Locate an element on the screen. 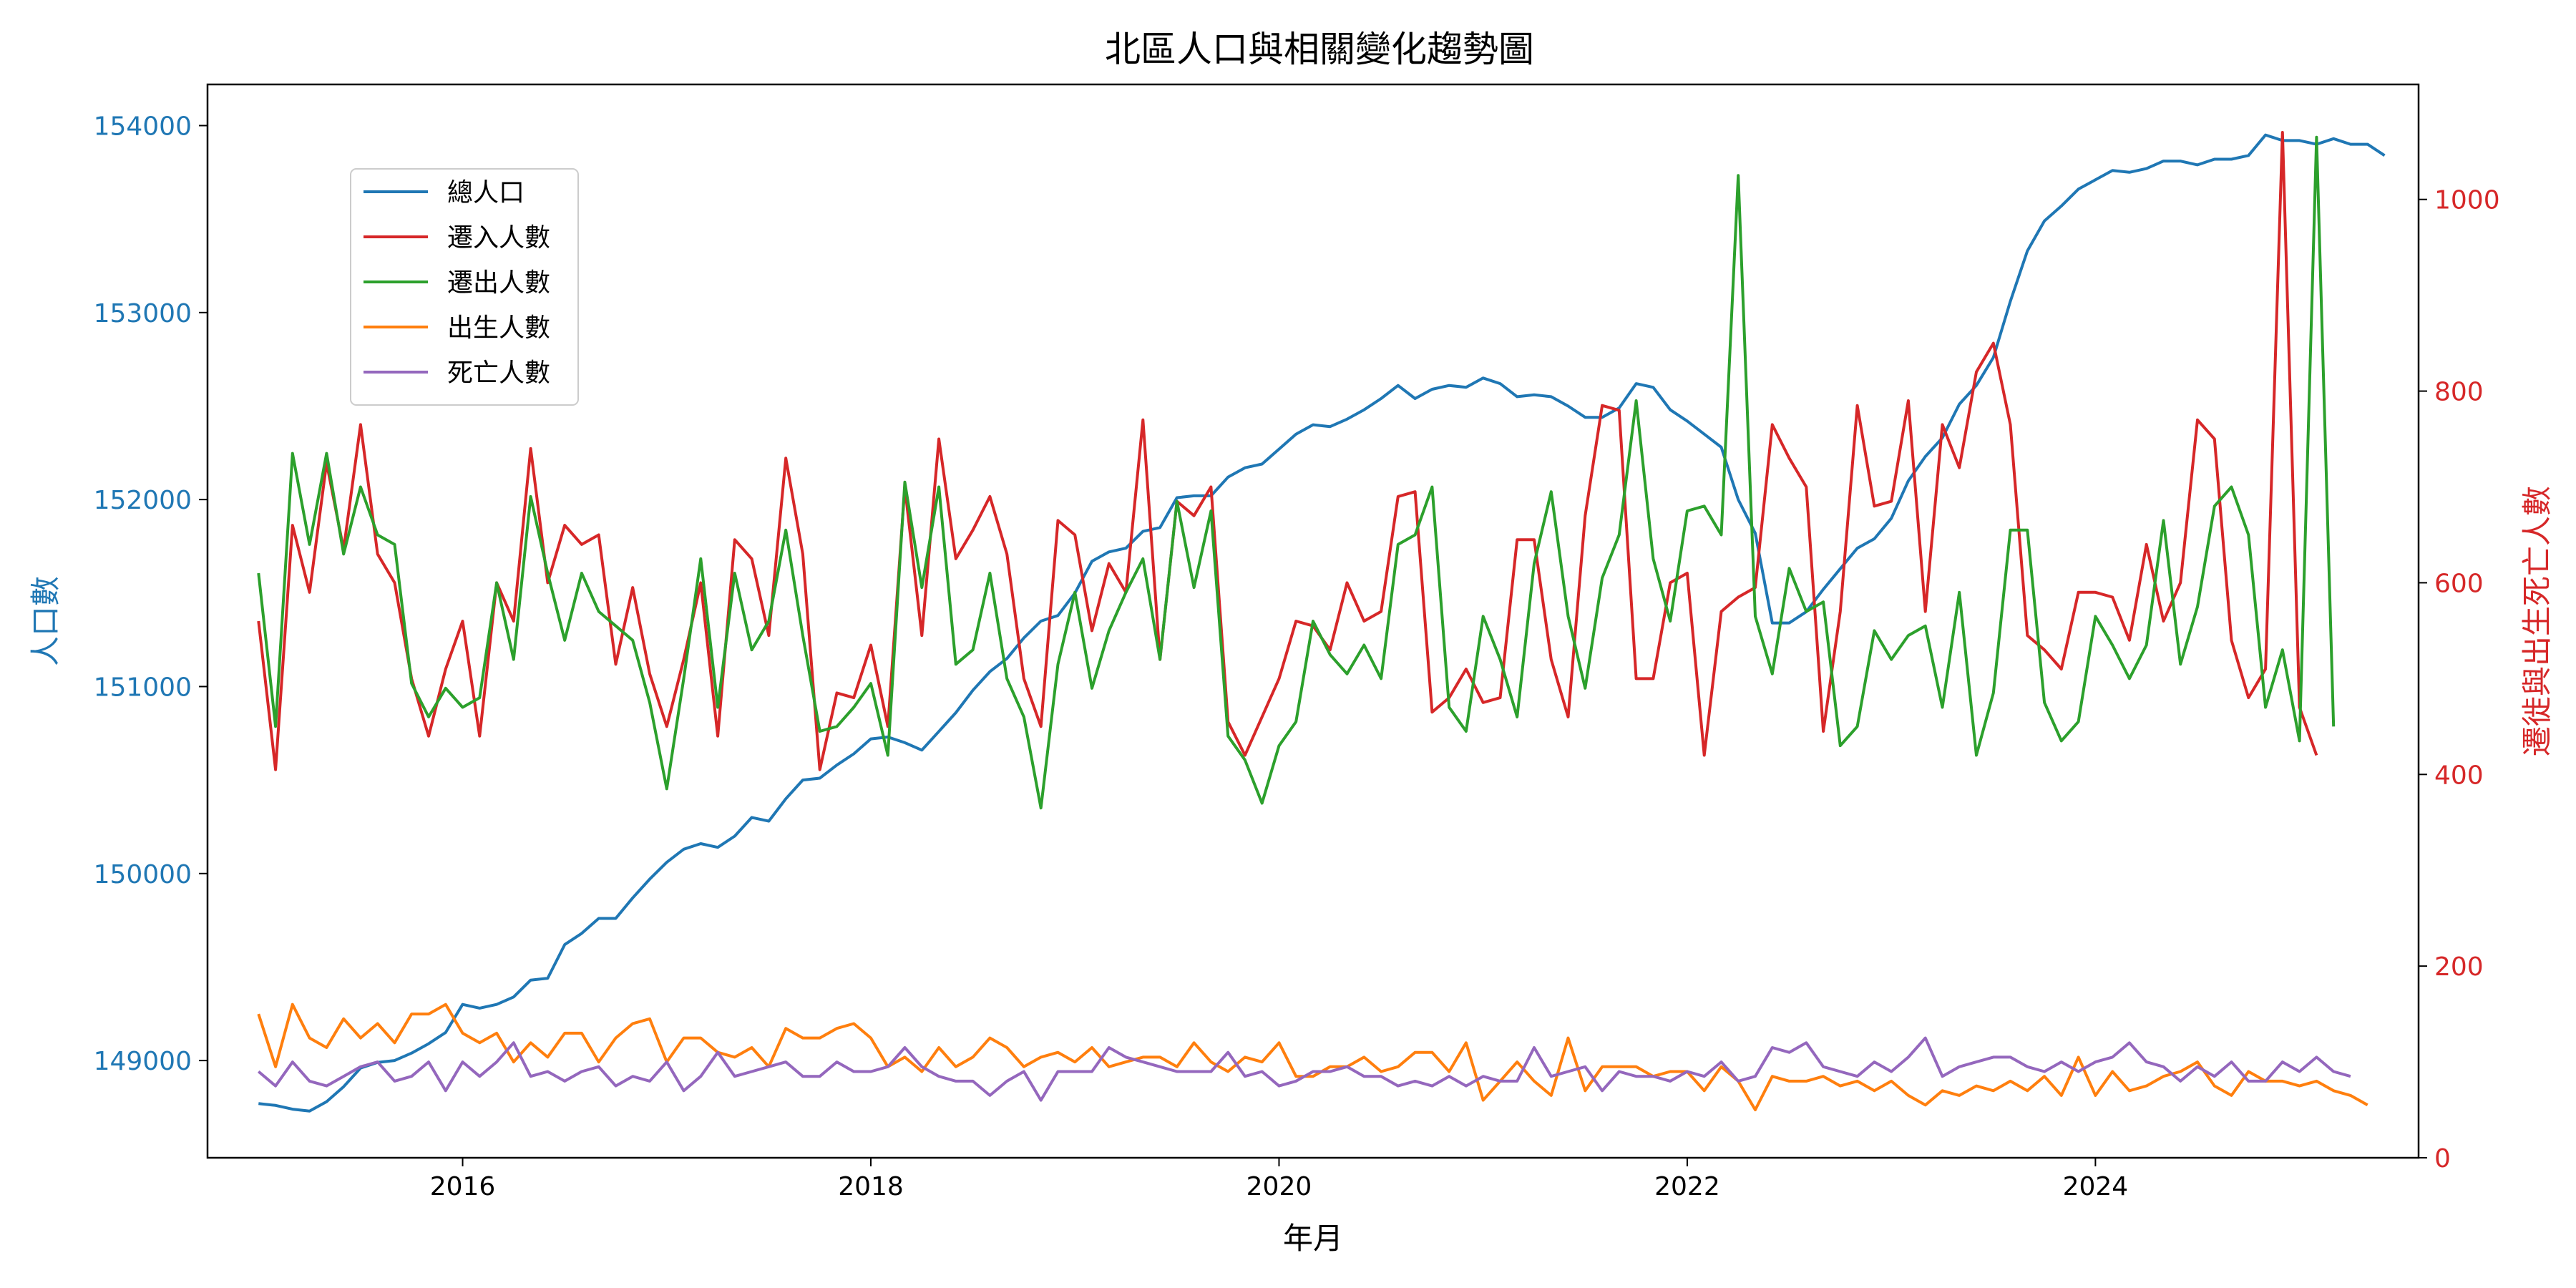 The height and width of the screenshot is (1288, 2576). left-y-tick-label: 151000 is located at coordinates (143, 687).